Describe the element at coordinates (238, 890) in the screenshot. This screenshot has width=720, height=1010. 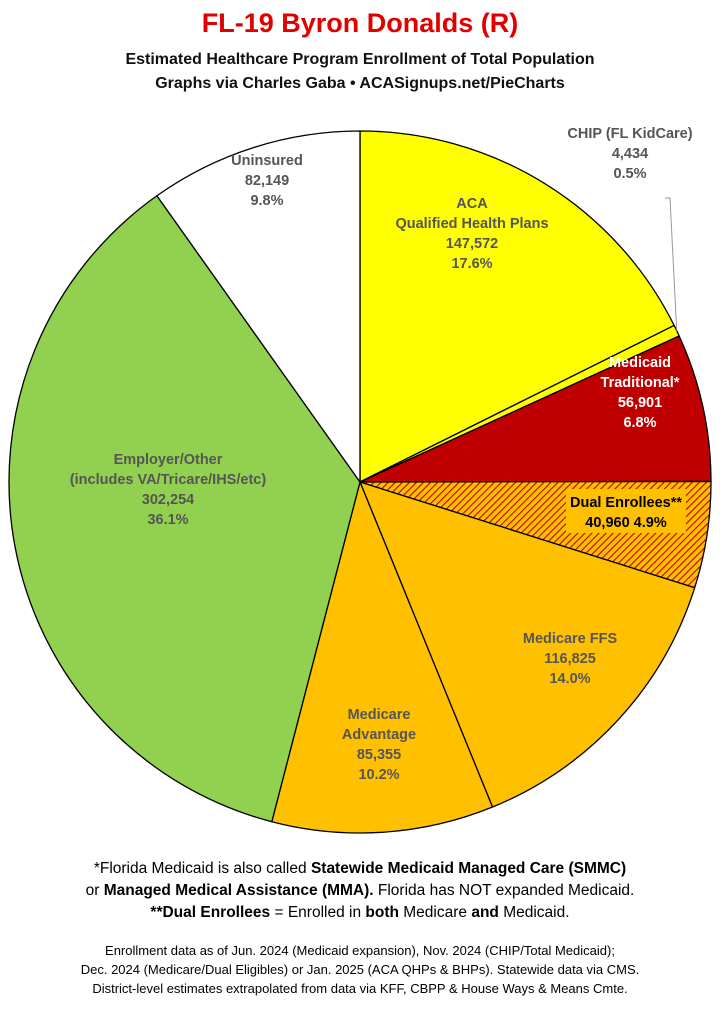
I see `footnote-text-run: Managed Medical Assistance (MMA).` at that location.